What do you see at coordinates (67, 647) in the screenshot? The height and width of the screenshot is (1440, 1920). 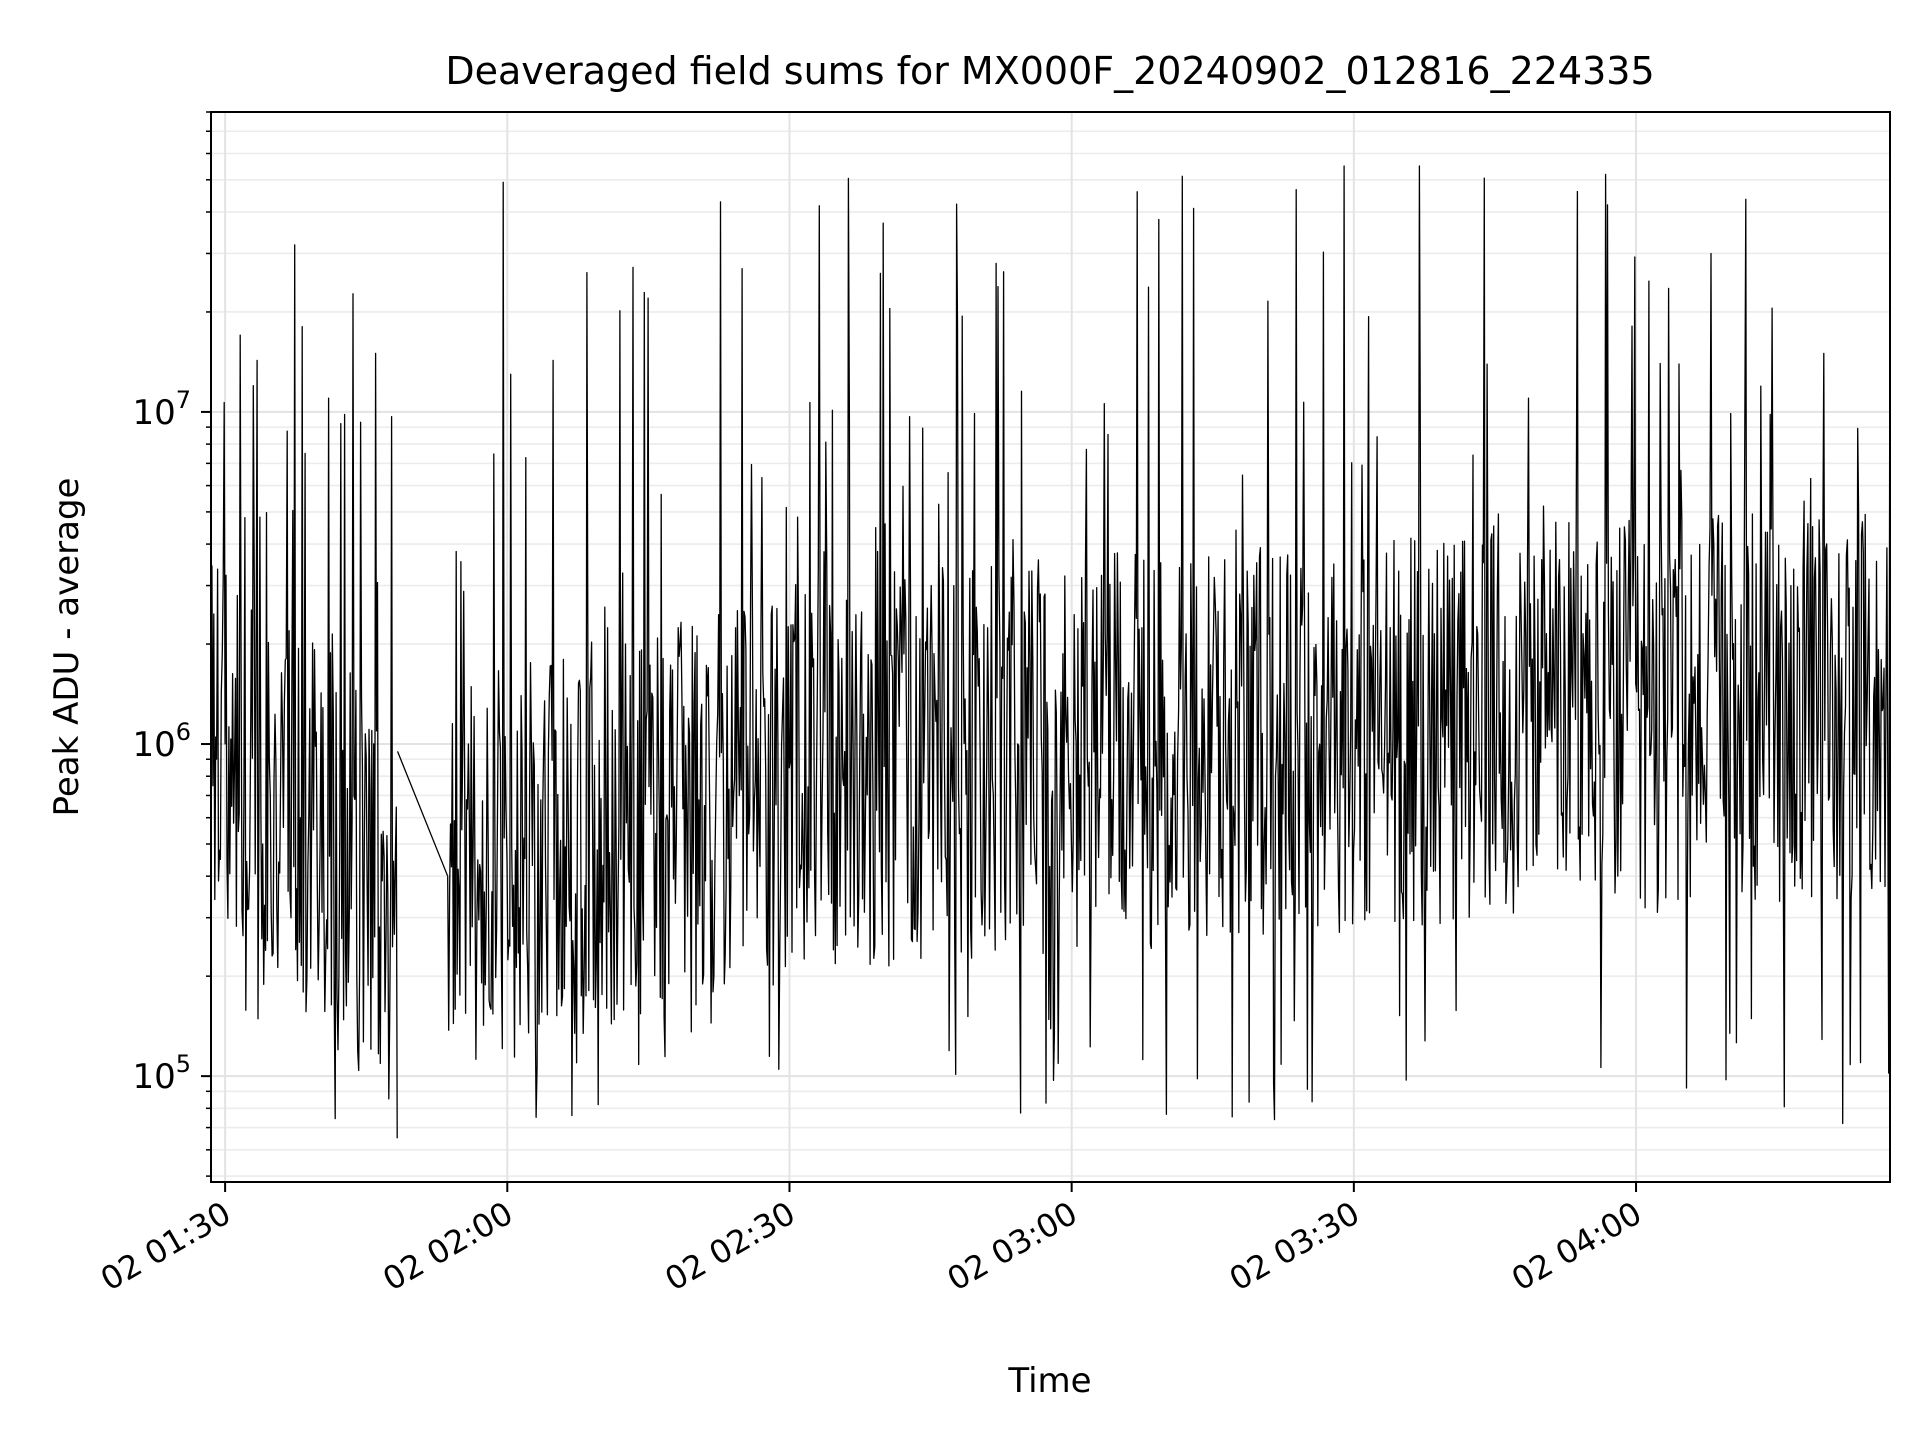 I see `y-axis-label: Peak ADU - average` at bounding box center [67, 647].